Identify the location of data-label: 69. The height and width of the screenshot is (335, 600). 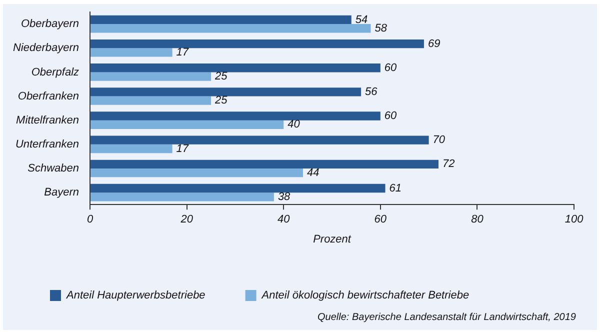
(434, 44).